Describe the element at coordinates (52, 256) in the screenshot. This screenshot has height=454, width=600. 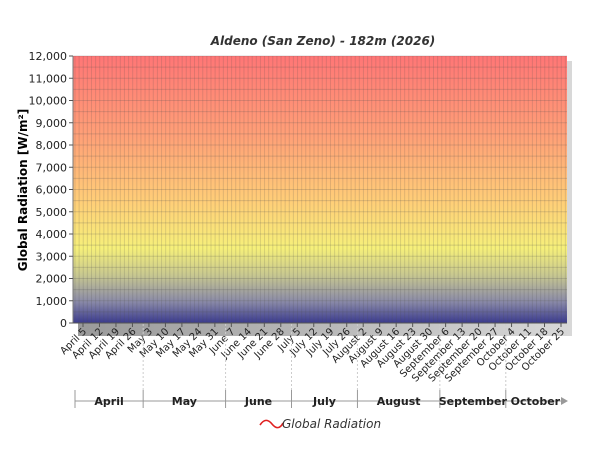
I see `y-tick-label: 3,000` at that location.